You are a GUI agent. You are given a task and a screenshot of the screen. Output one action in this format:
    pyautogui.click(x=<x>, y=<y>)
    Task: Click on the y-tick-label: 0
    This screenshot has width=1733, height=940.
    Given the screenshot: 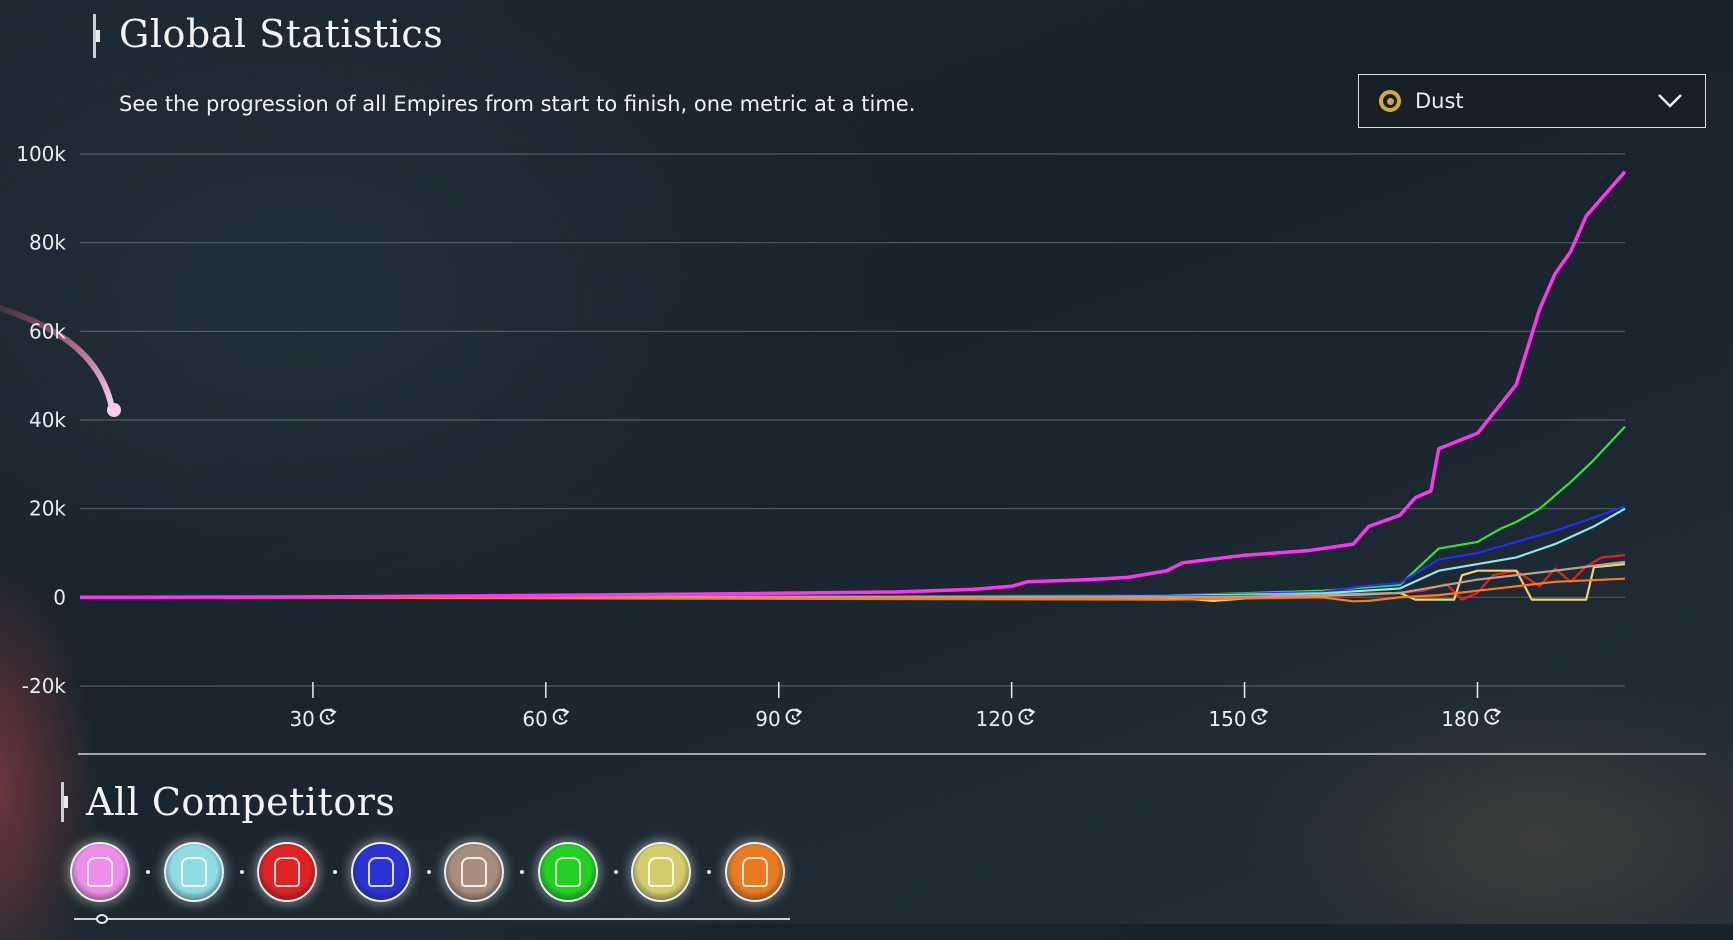 What is the action you would take?
    pyautogui.click(x=59, y=597)
    